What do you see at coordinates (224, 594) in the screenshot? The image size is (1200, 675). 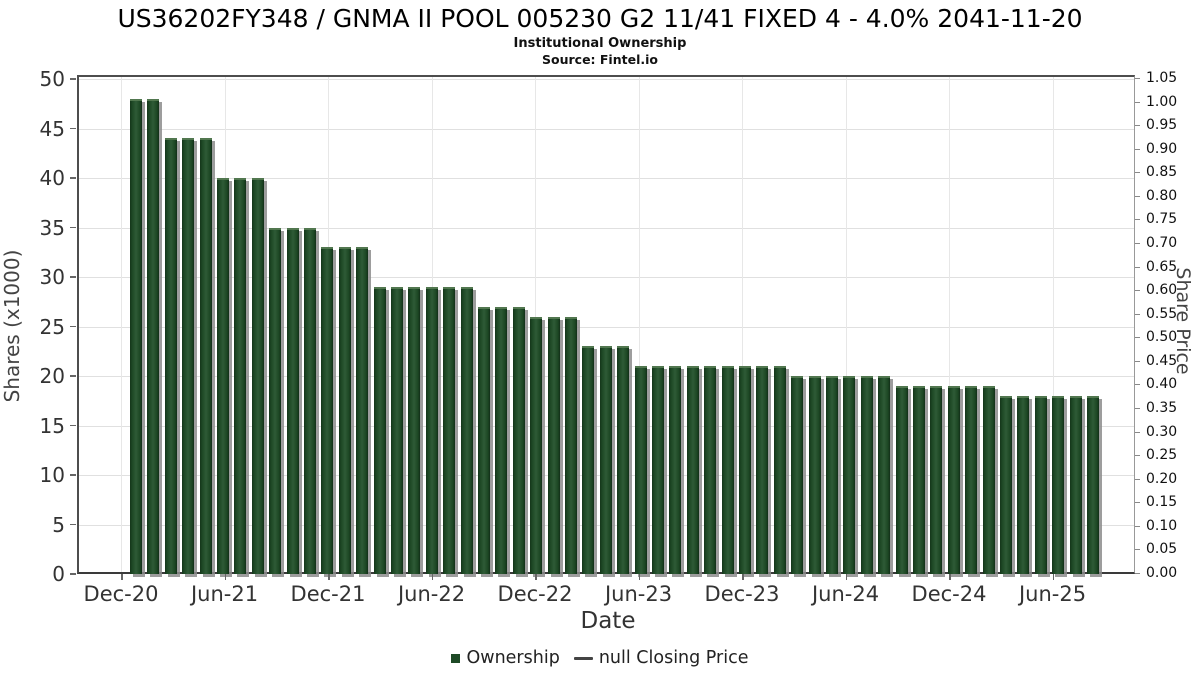 I see `x-axis-tick-label: Jun-21` at bounding box center [224, 594].